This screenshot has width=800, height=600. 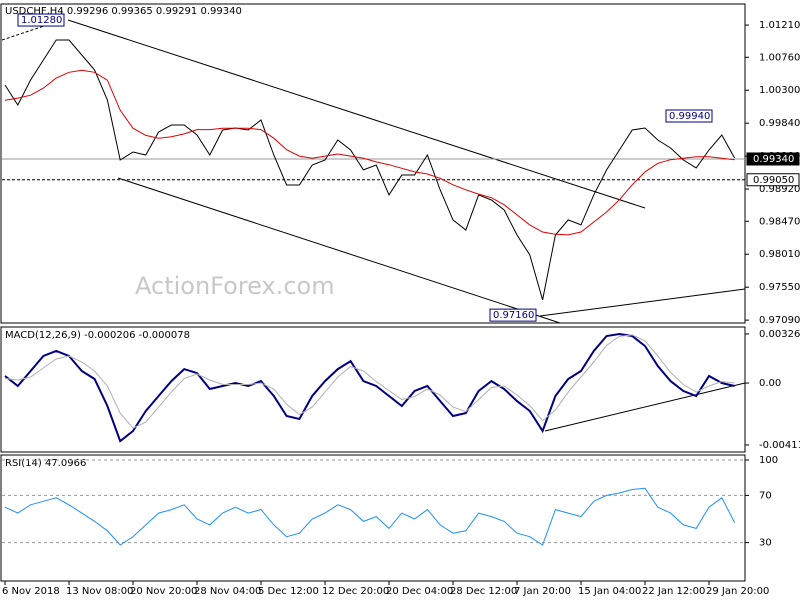 What do you see at coordinates (227, 591) in the screenshot?
I see `x-tick-label: 28 Nov 04:00` at bounding box center [227, 591].